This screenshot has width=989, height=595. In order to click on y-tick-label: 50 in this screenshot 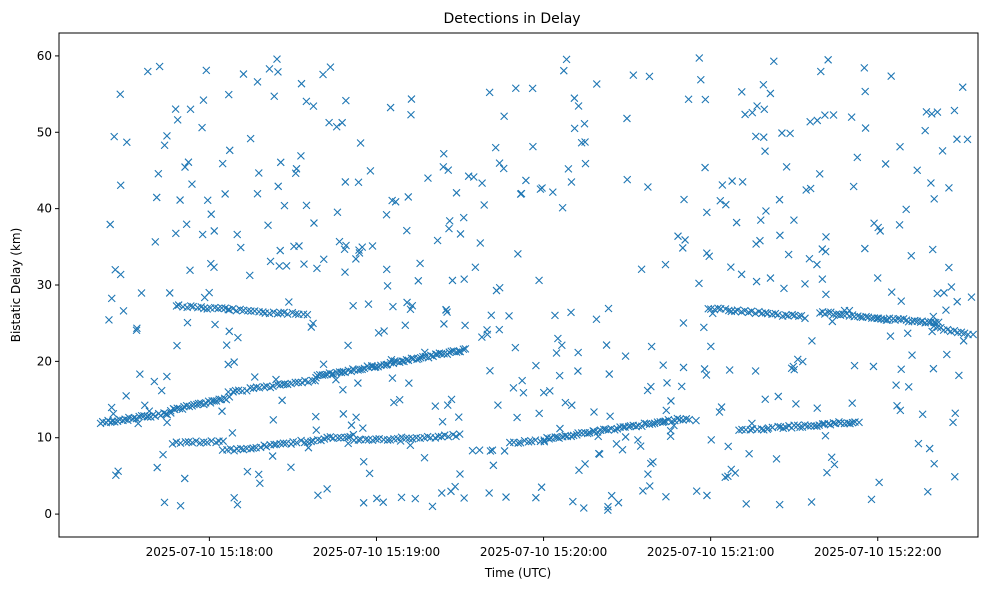, I will do `click(44, 132)`.